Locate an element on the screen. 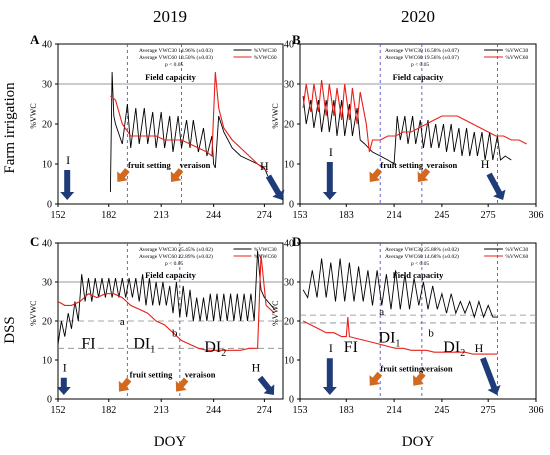  y-axis-label: %VWC is located at coordinates (33, 115).